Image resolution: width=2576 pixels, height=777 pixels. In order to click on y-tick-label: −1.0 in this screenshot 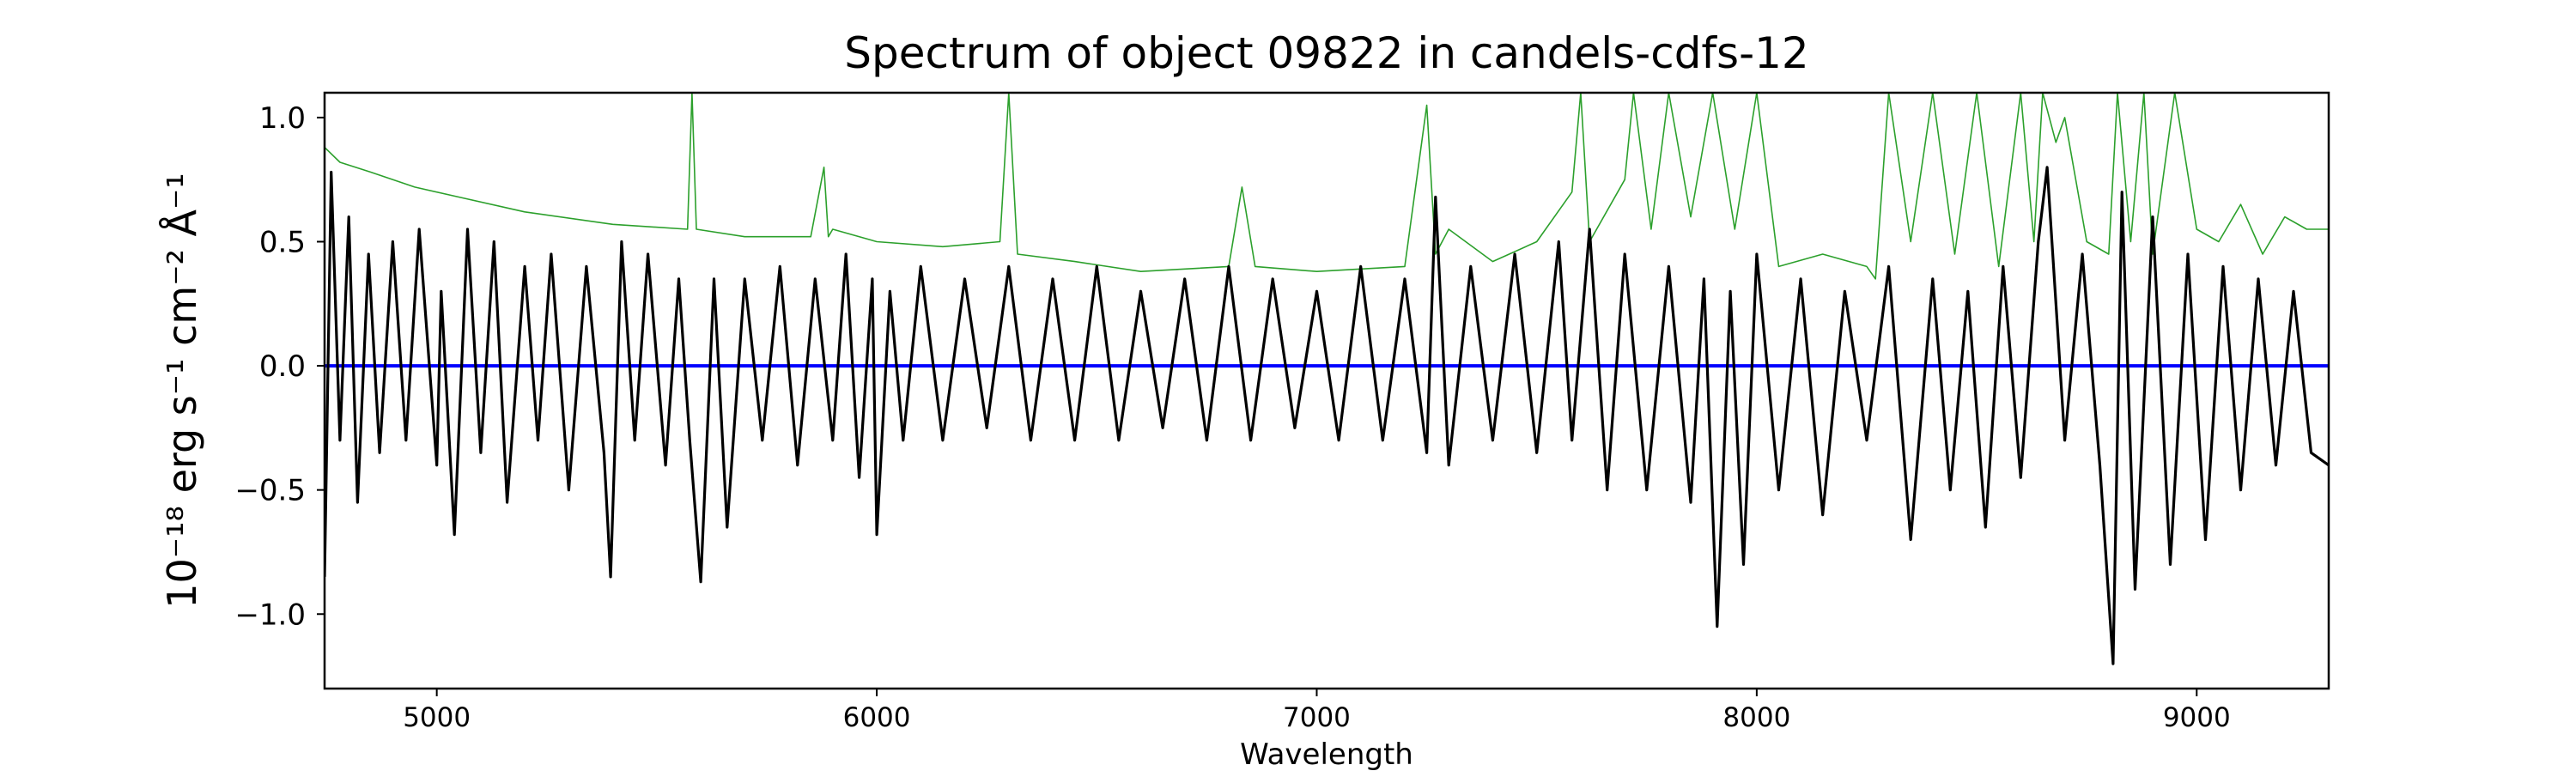, I will do `click(270, 615)`.